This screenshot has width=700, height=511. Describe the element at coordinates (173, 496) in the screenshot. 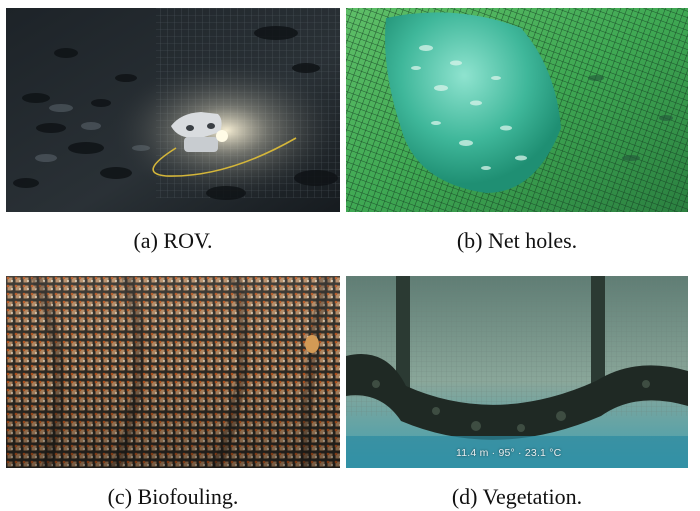

I see `caption-biofouling: (c) Biofouling.` at that location.